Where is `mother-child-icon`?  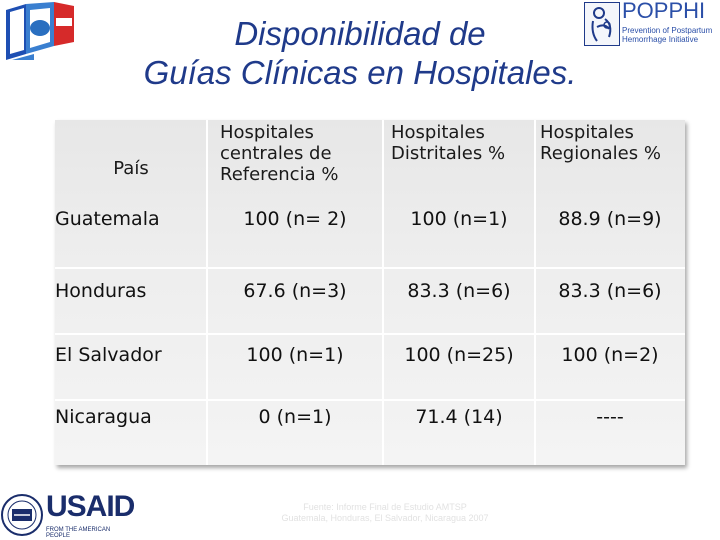
mother-child-icon is located at coordinates (602, 24).